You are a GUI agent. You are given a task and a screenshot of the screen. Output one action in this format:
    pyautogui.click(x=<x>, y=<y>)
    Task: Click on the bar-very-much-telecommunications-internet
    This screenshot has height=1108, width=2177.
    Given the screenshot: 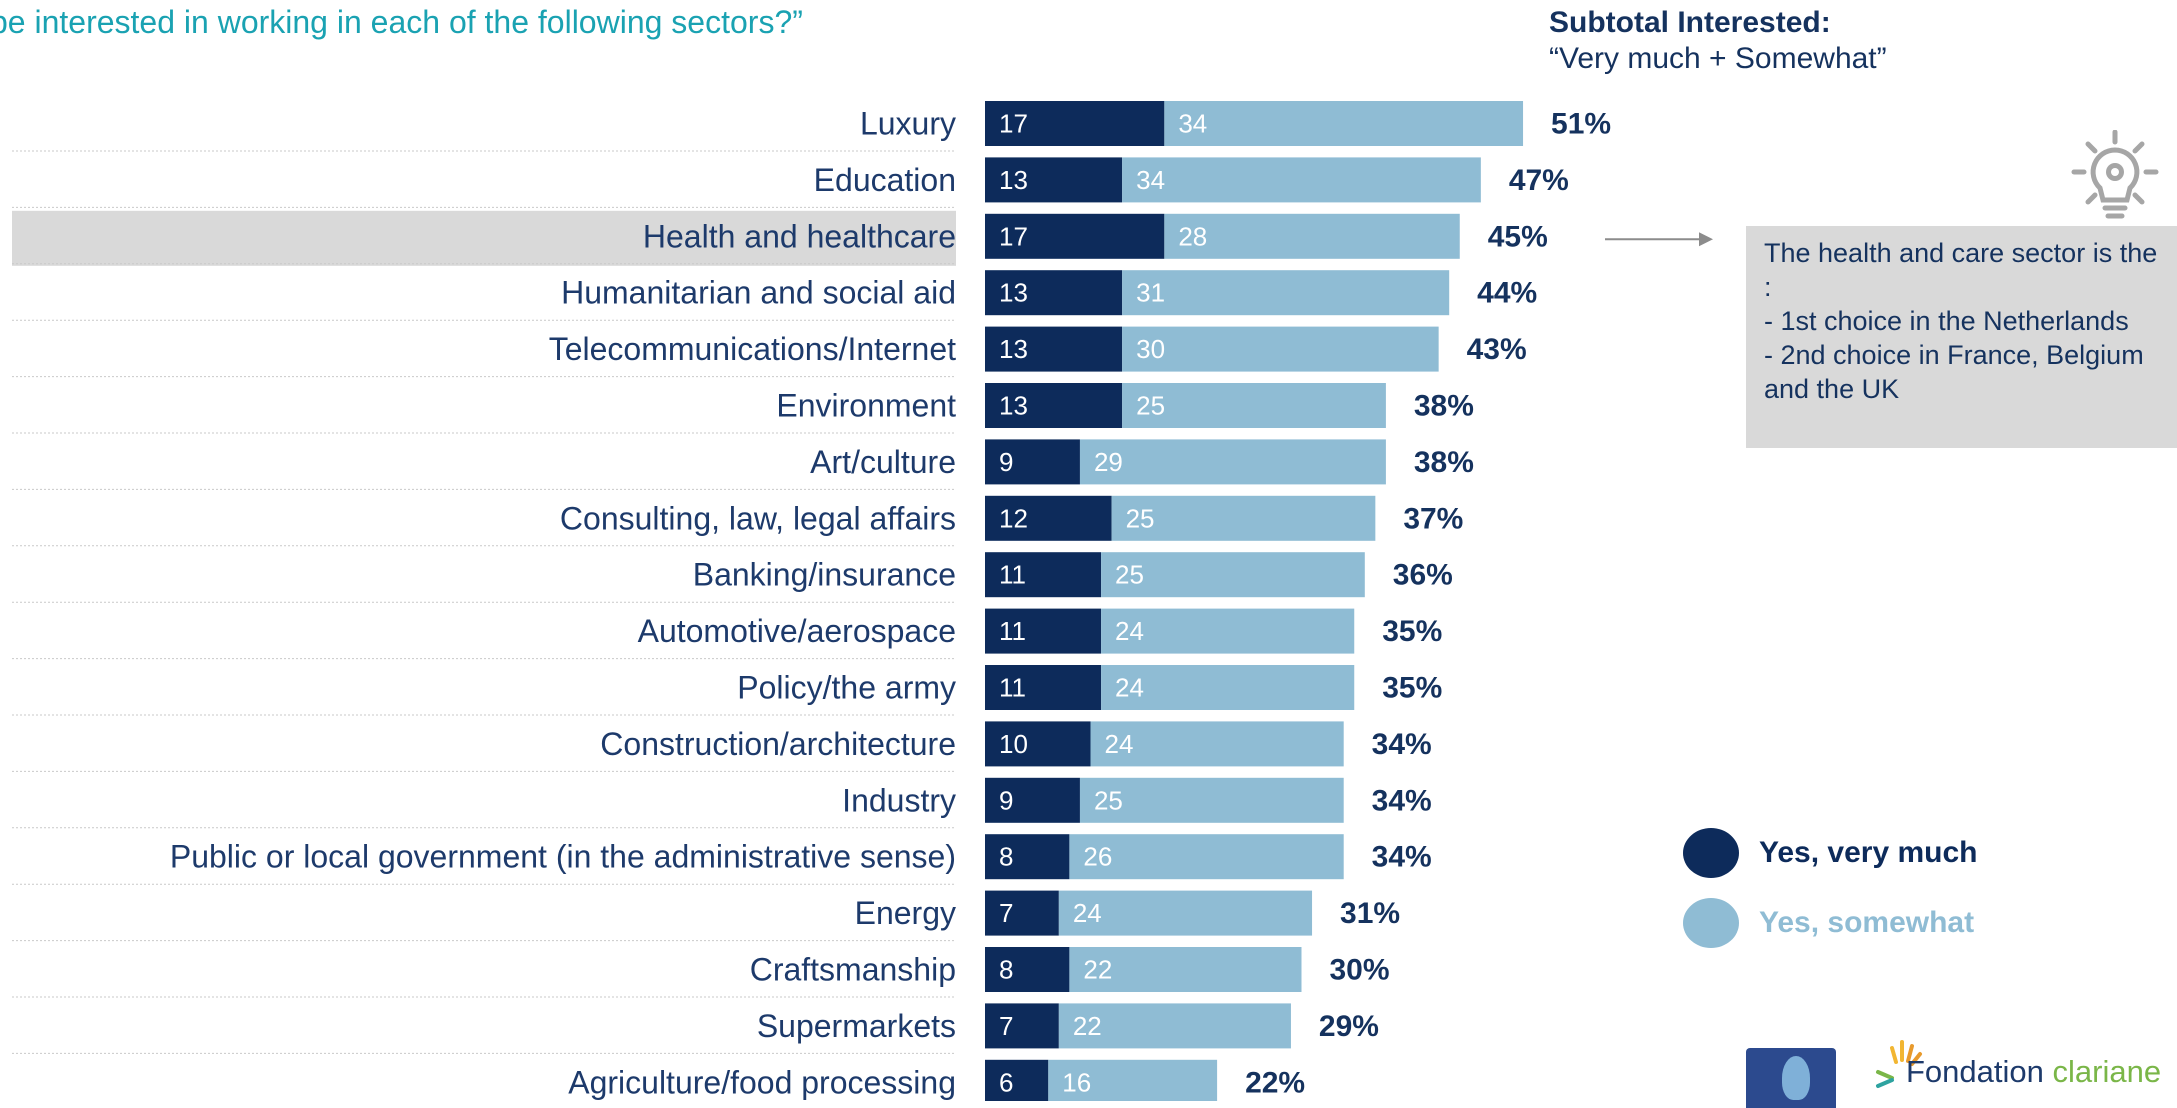 What is the action you would take?
    pyautogui.click(x=1054, y=349)
    